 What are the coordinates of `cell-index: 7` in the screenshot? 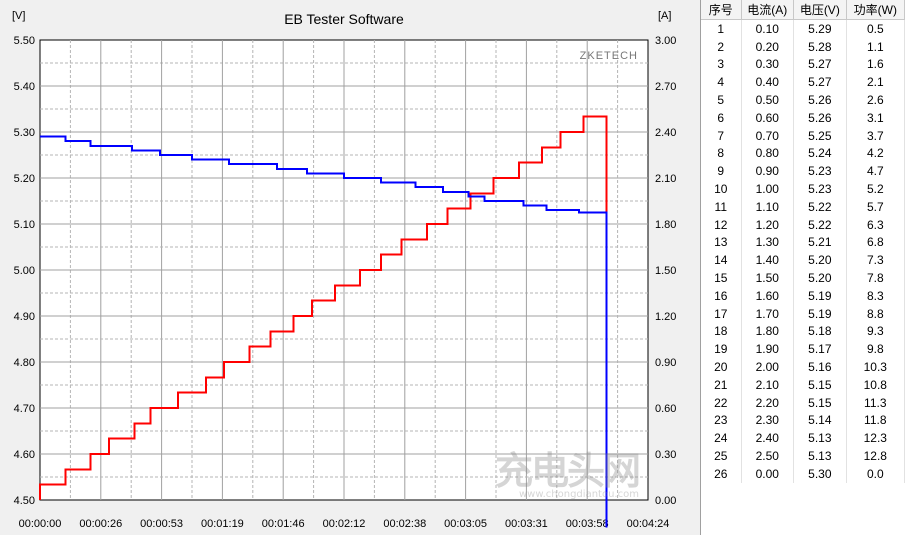 It's located at (721, 135).